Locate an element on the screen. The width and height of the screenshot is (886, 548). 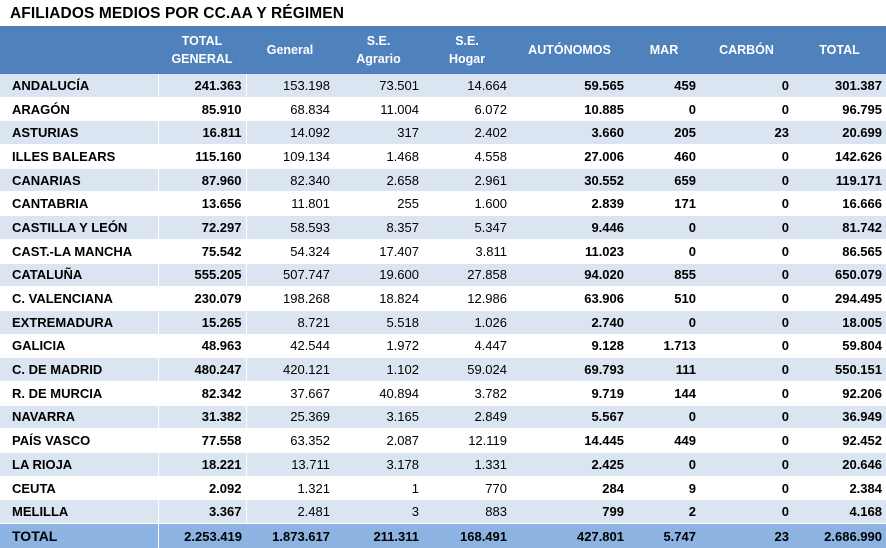
table-cell: 20.646 is located at coordinates (839, 464).